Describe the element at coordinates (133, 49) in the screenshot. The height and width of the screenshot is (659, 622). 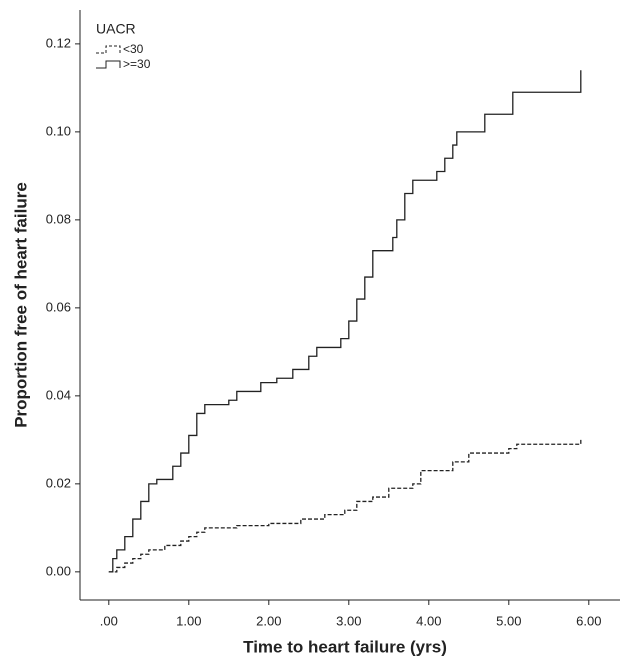
I see `legend-label: <30` at that location.